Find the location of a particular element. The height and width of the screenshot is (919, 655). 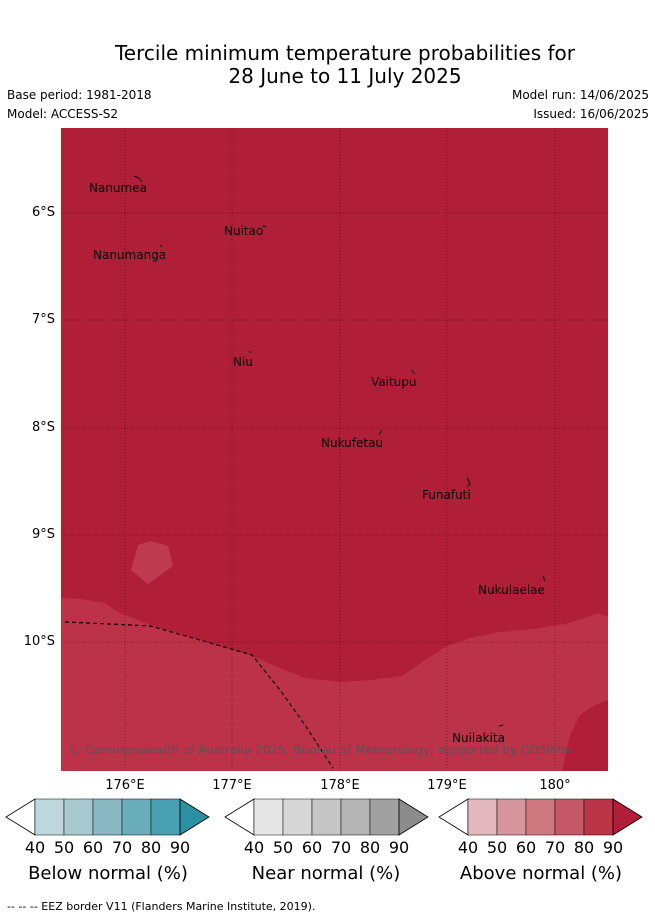

place-label-nuitao: Nuitao is located at coordinates (243, 231).